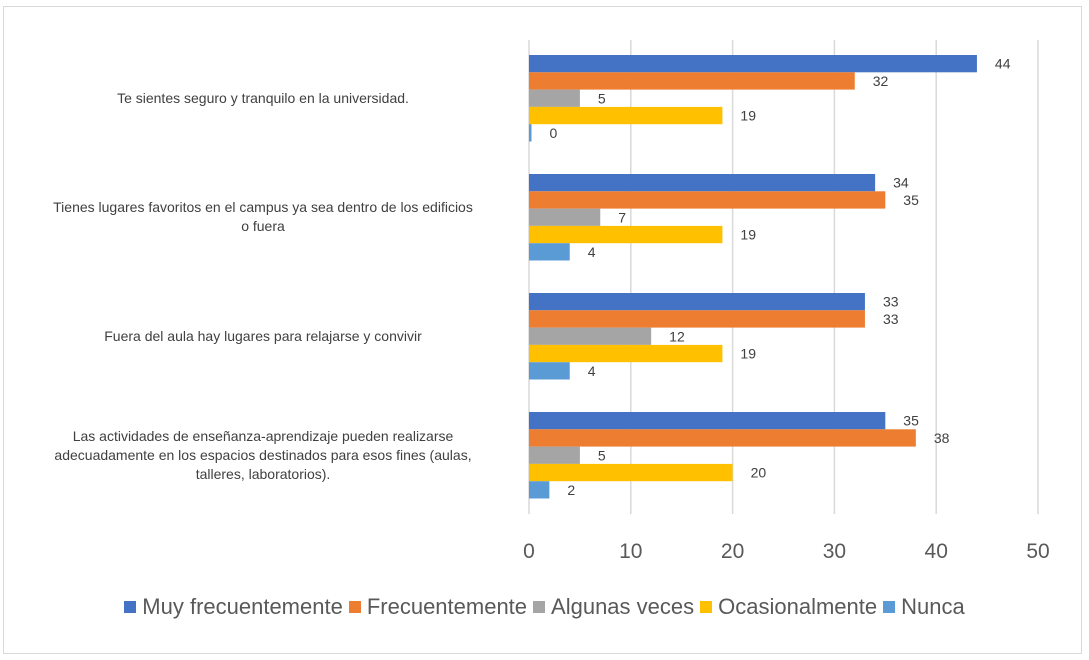 The height and width of the screenshot is (660, 1089). I want to click on data-label: 44, so click(1003, 64).